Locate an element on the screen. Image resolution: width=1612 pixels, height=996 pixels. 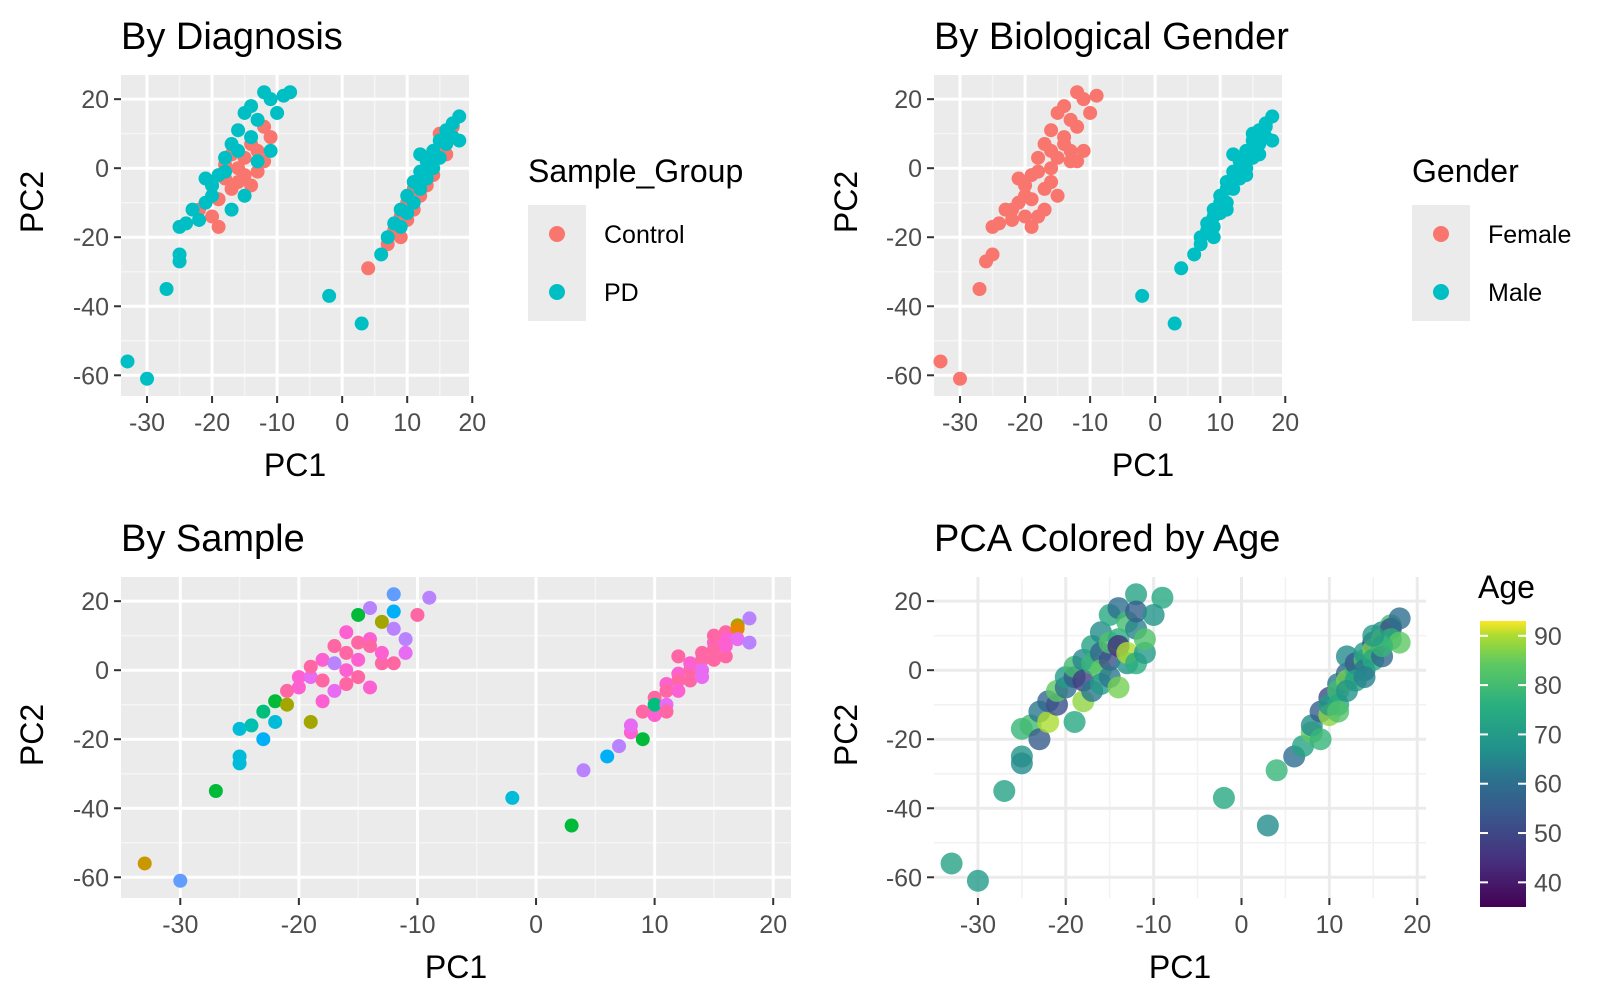
colorbar-tick-label: 90 is located at coordinates (1548, 637).